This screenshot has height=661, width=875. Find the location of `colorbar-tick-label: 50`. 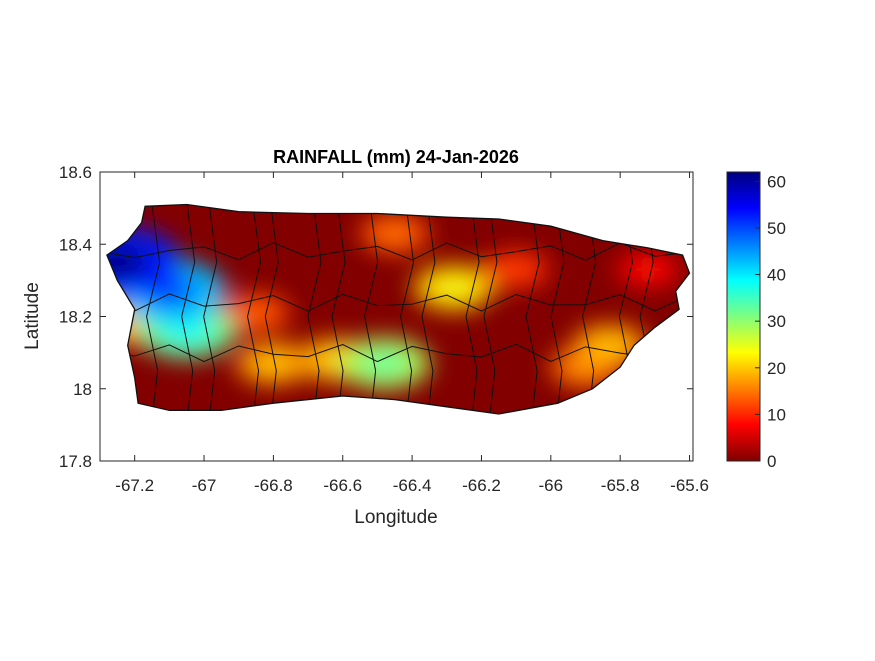

colorbar-tick-label: 50 is located at coordinates (776, 228).